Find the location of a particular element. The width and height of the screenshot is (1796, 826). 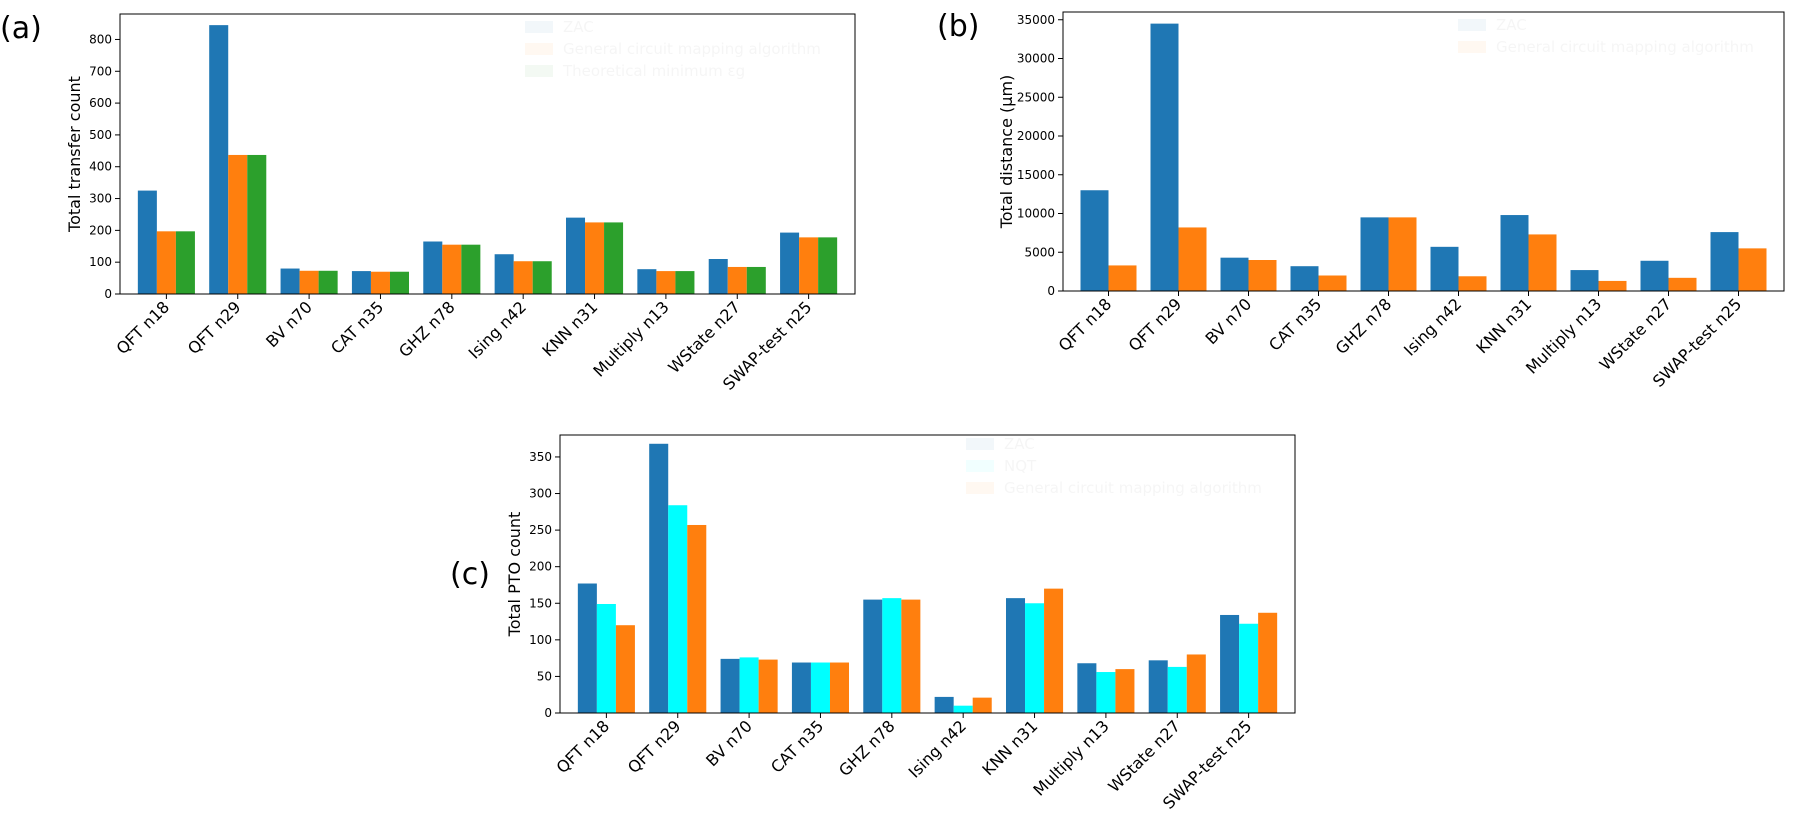

chart-b-legend-swatch is located at coordinates (1472, 47).